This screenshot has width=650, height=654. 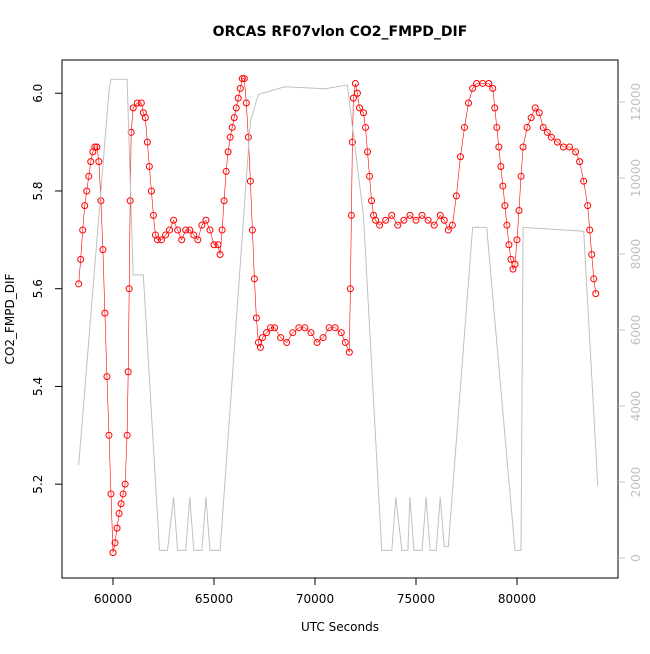 What do you see at coordinates (113, 599) in the screenshot?
I see `x-tick-label: 60000` at bounding box center [113, 599].